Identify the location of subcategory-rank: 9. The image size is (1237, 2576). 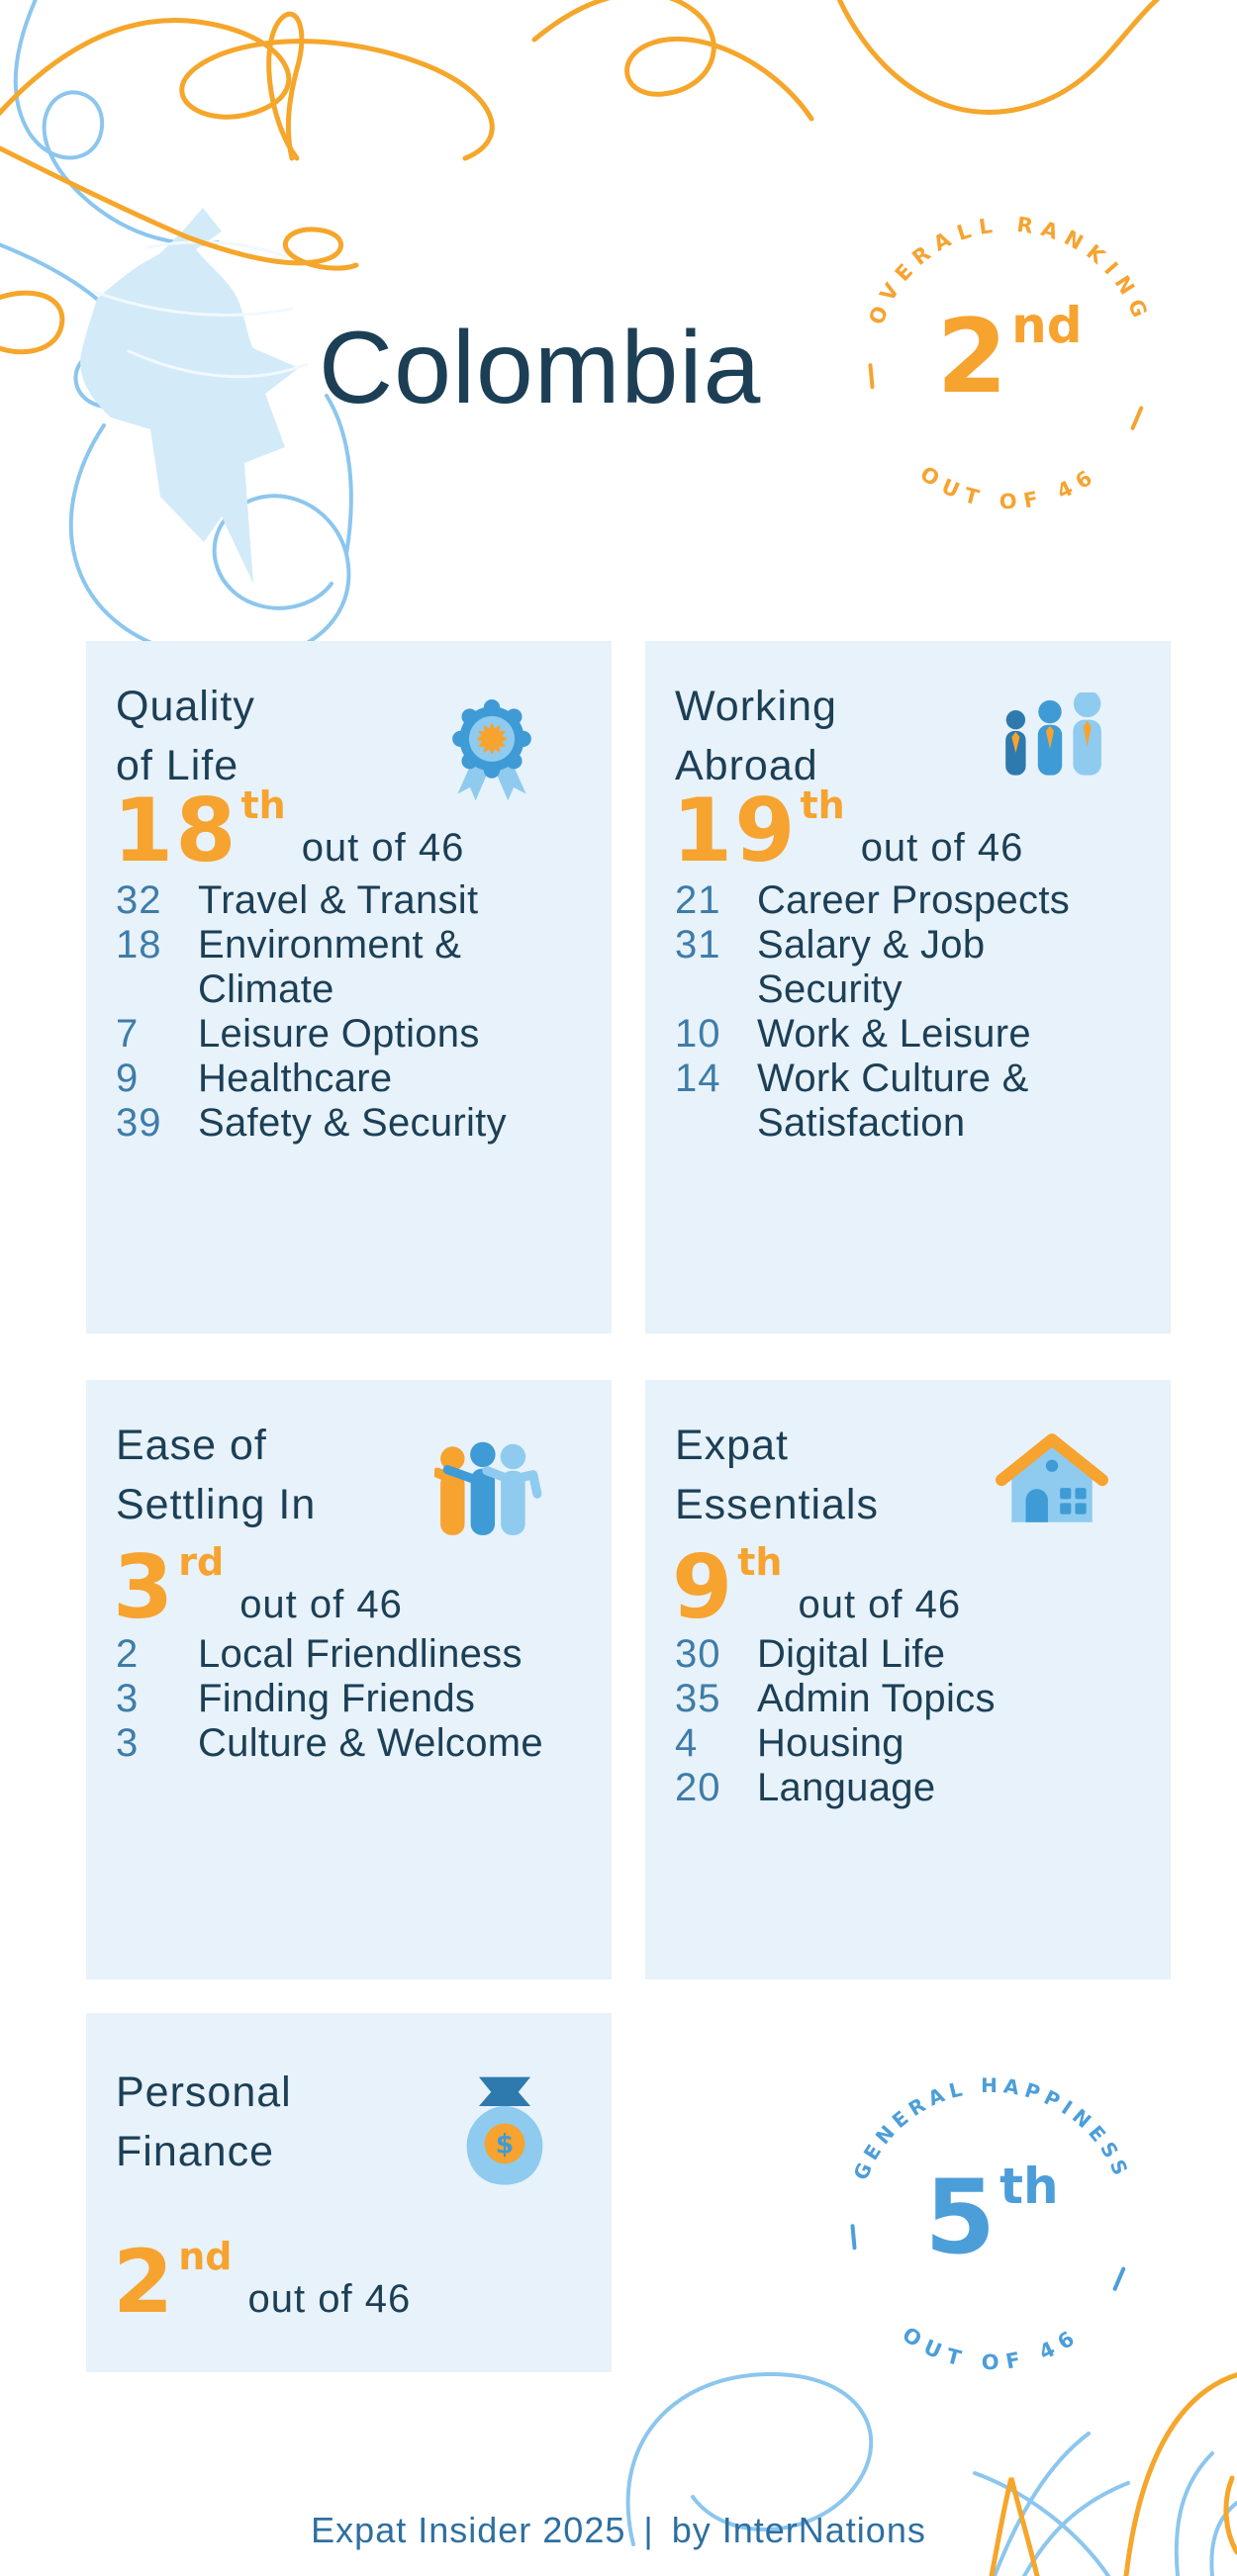
(128, 1078).